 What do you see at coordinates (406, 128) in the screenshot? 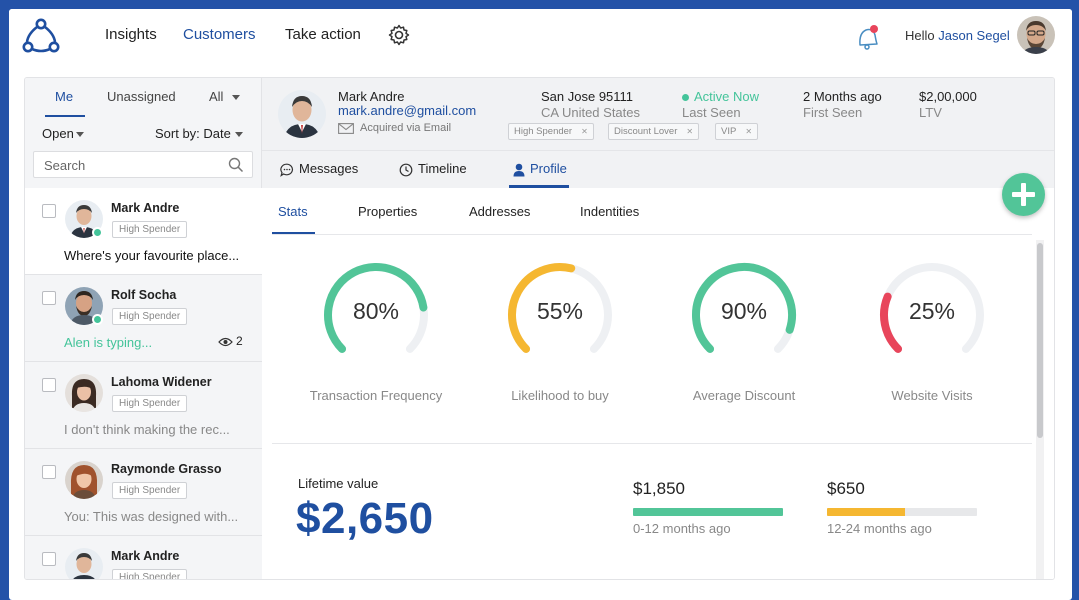
I see `acquisition-text: Acquired via Email` at bounding box center [406, 128].